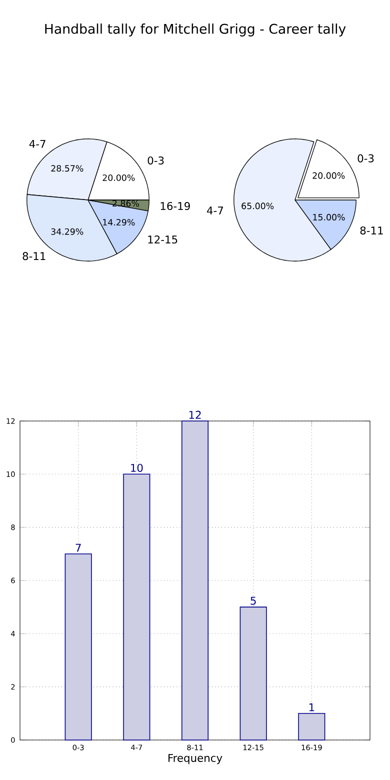 The width and height of the screenshot is (390, 780). What do you see at coordinates (329, 217) in the screenshot?
I see `data-label: 15.00%` at bounding box center [329, 217].